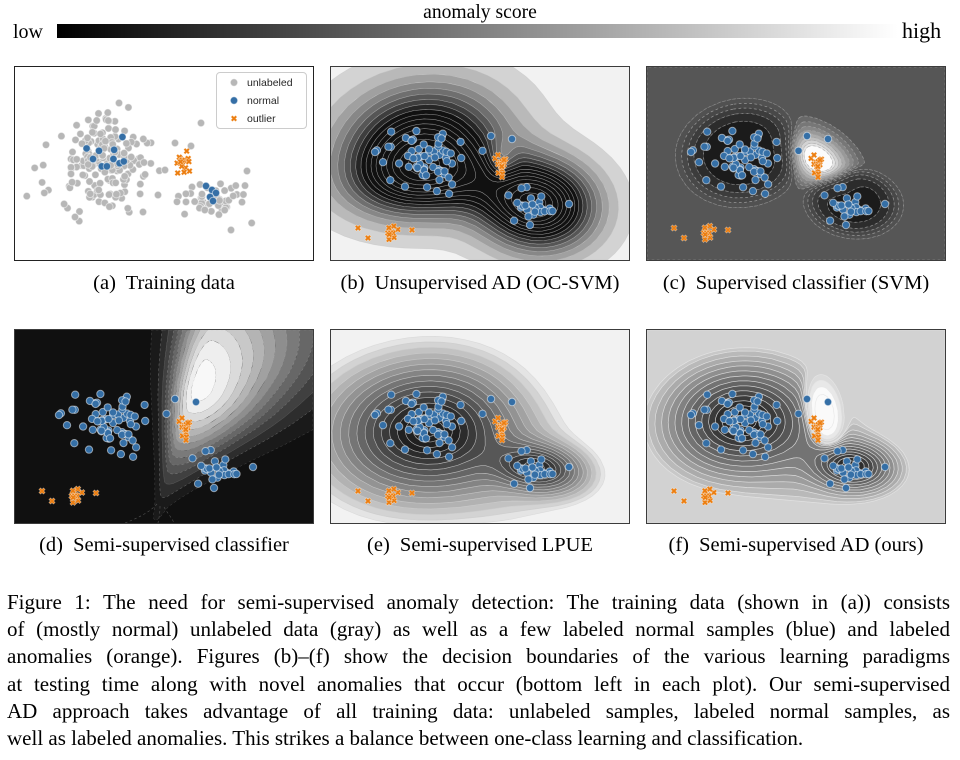 This screenshot has height=760, width=960. What do you see at coordinates (261, 119) in the screenshot?
I see `svg-text: outlier` at bounding box center [261, 119].